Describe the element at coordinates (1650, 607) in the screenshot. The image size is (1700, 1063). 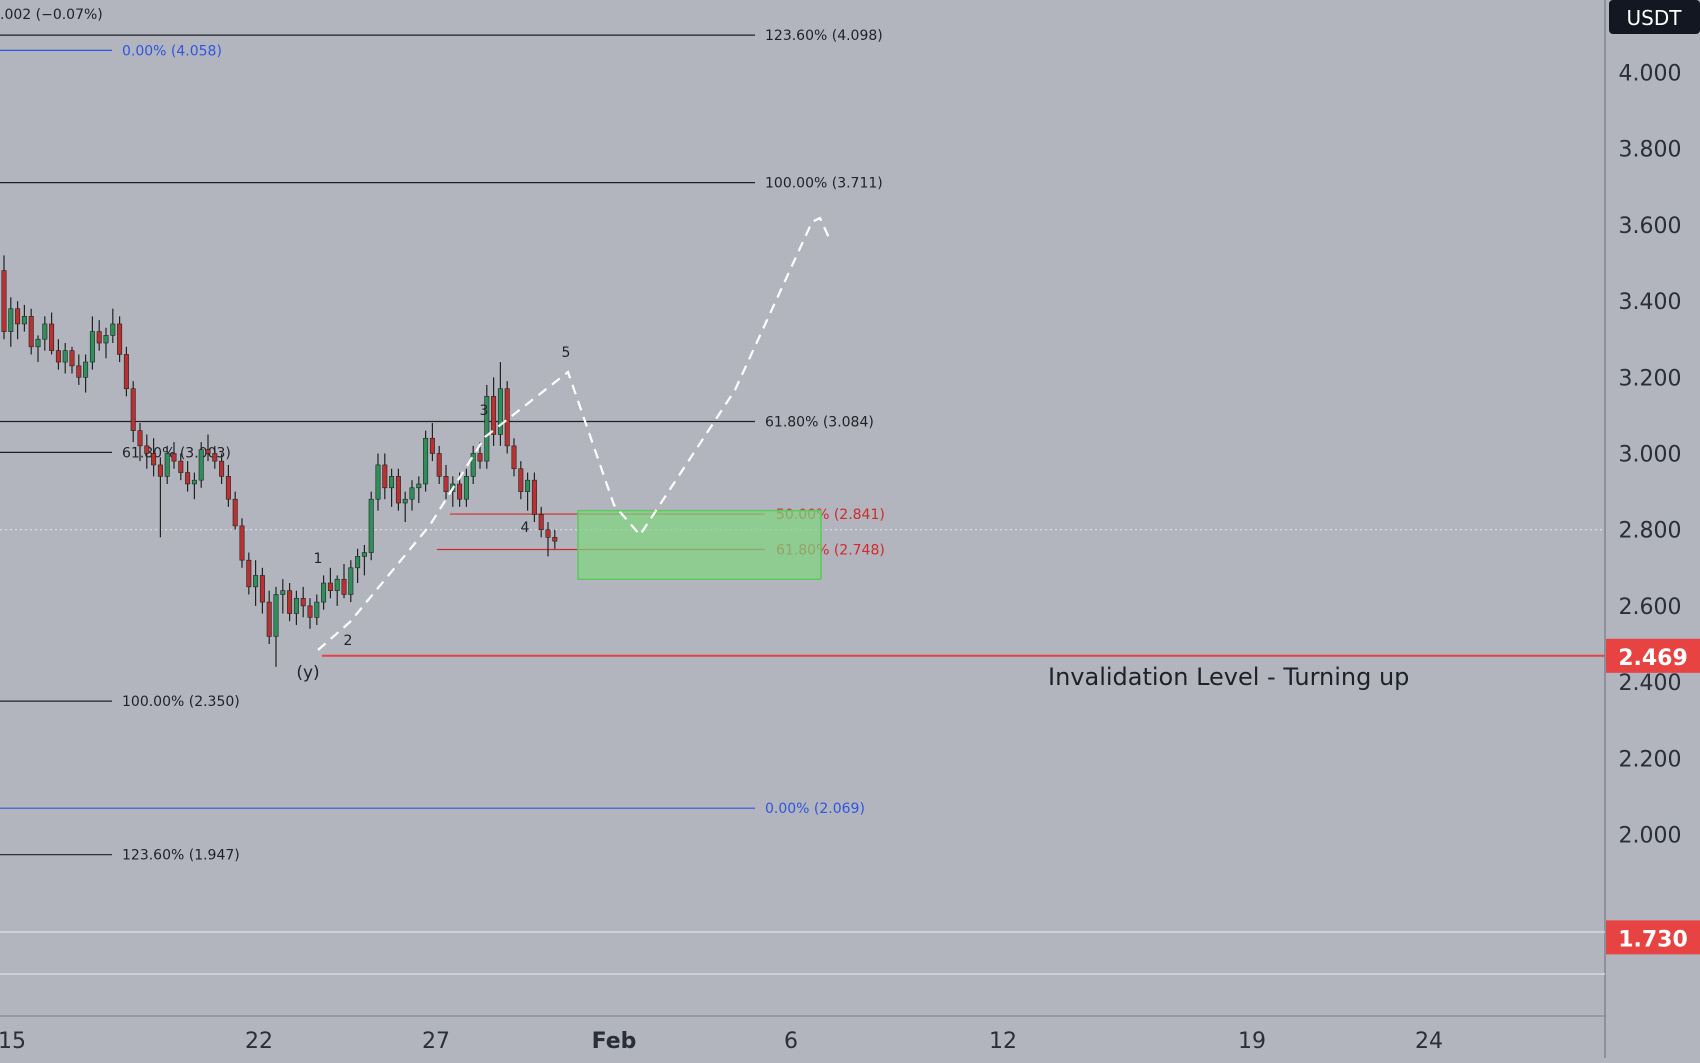
I see `y-tick-label: 2.600` at that location.